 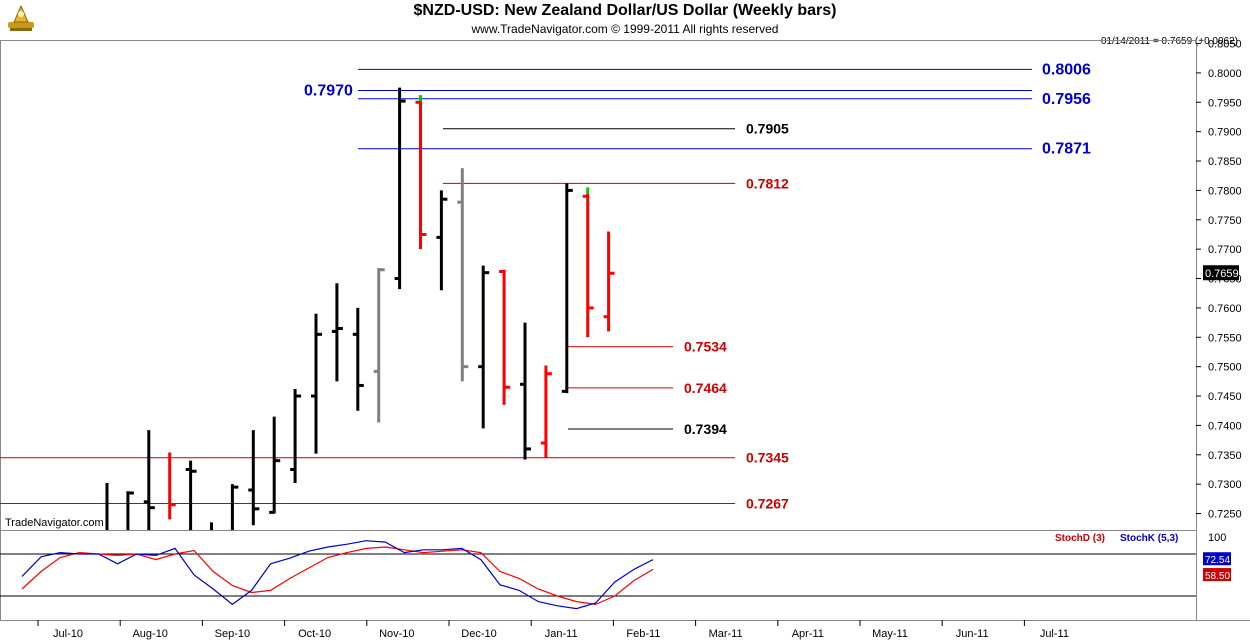 What do you see at coordinates (705, 429) in the screenshot?
I see `level-label: 0.7394` at bounding box center [705, 429].